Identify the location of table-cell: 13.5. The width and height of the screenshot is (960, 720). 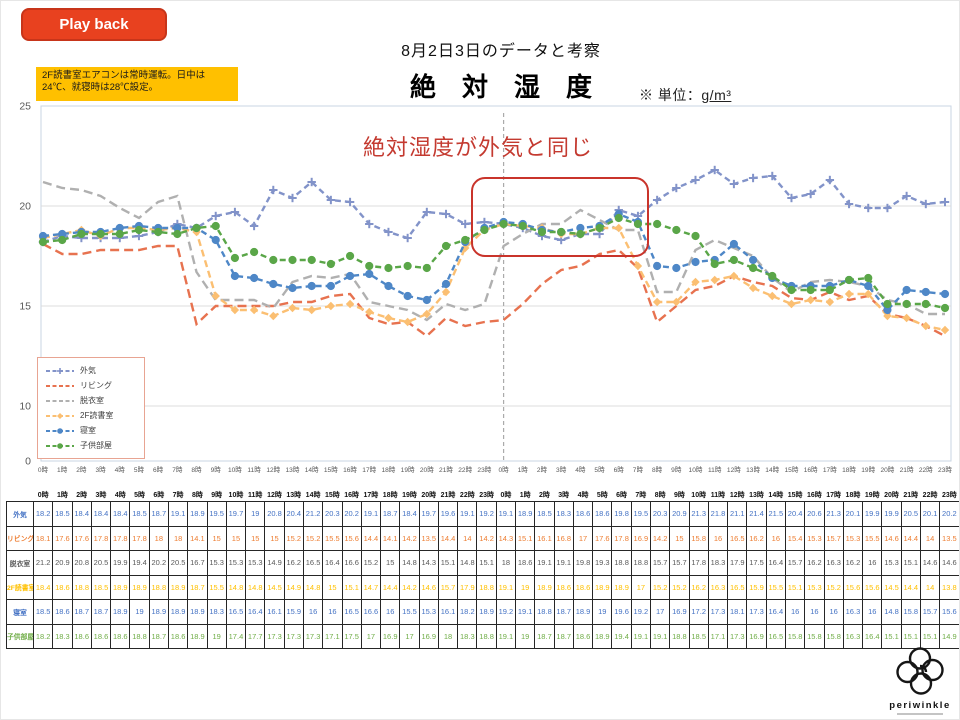
(949, 538).